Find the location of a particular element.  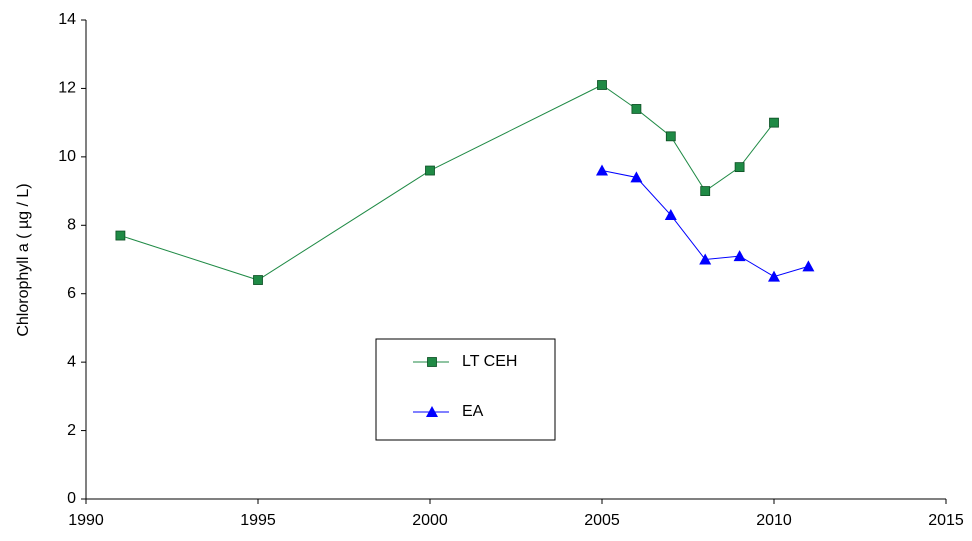

legend-label: EA is located at coordinates (473, 411).